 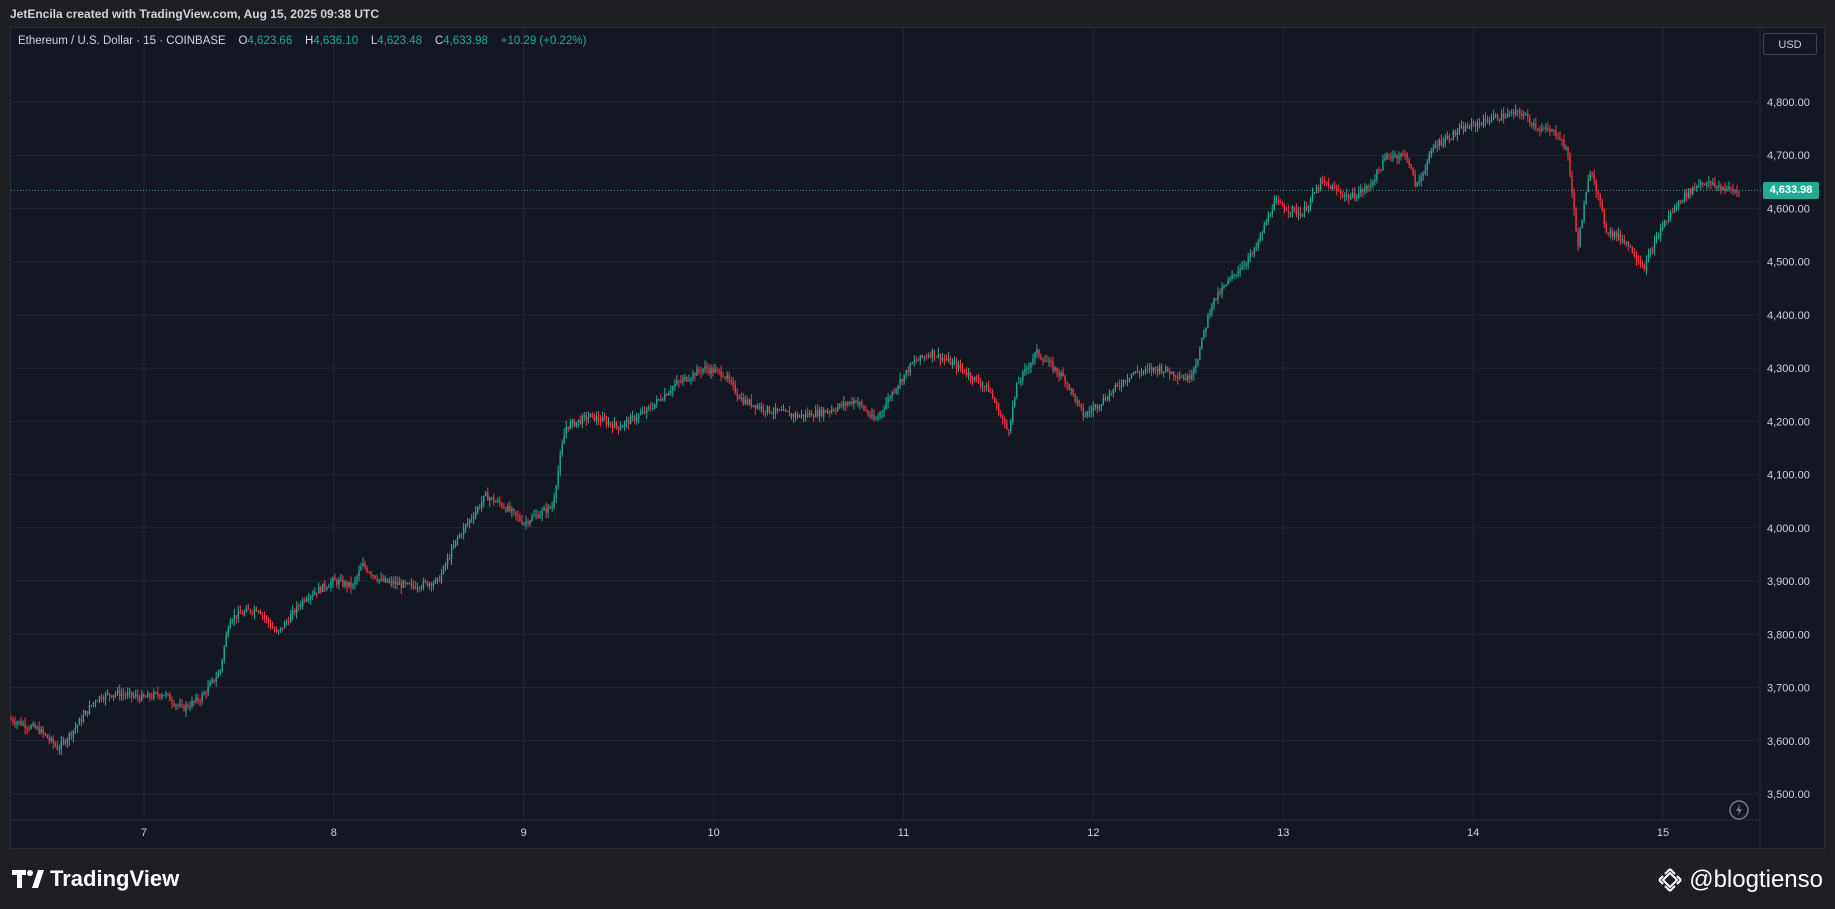 What do you see at coordinates (309, 41) in the screenshot?
I see `high-label: H` at bounding box center [309, 41].